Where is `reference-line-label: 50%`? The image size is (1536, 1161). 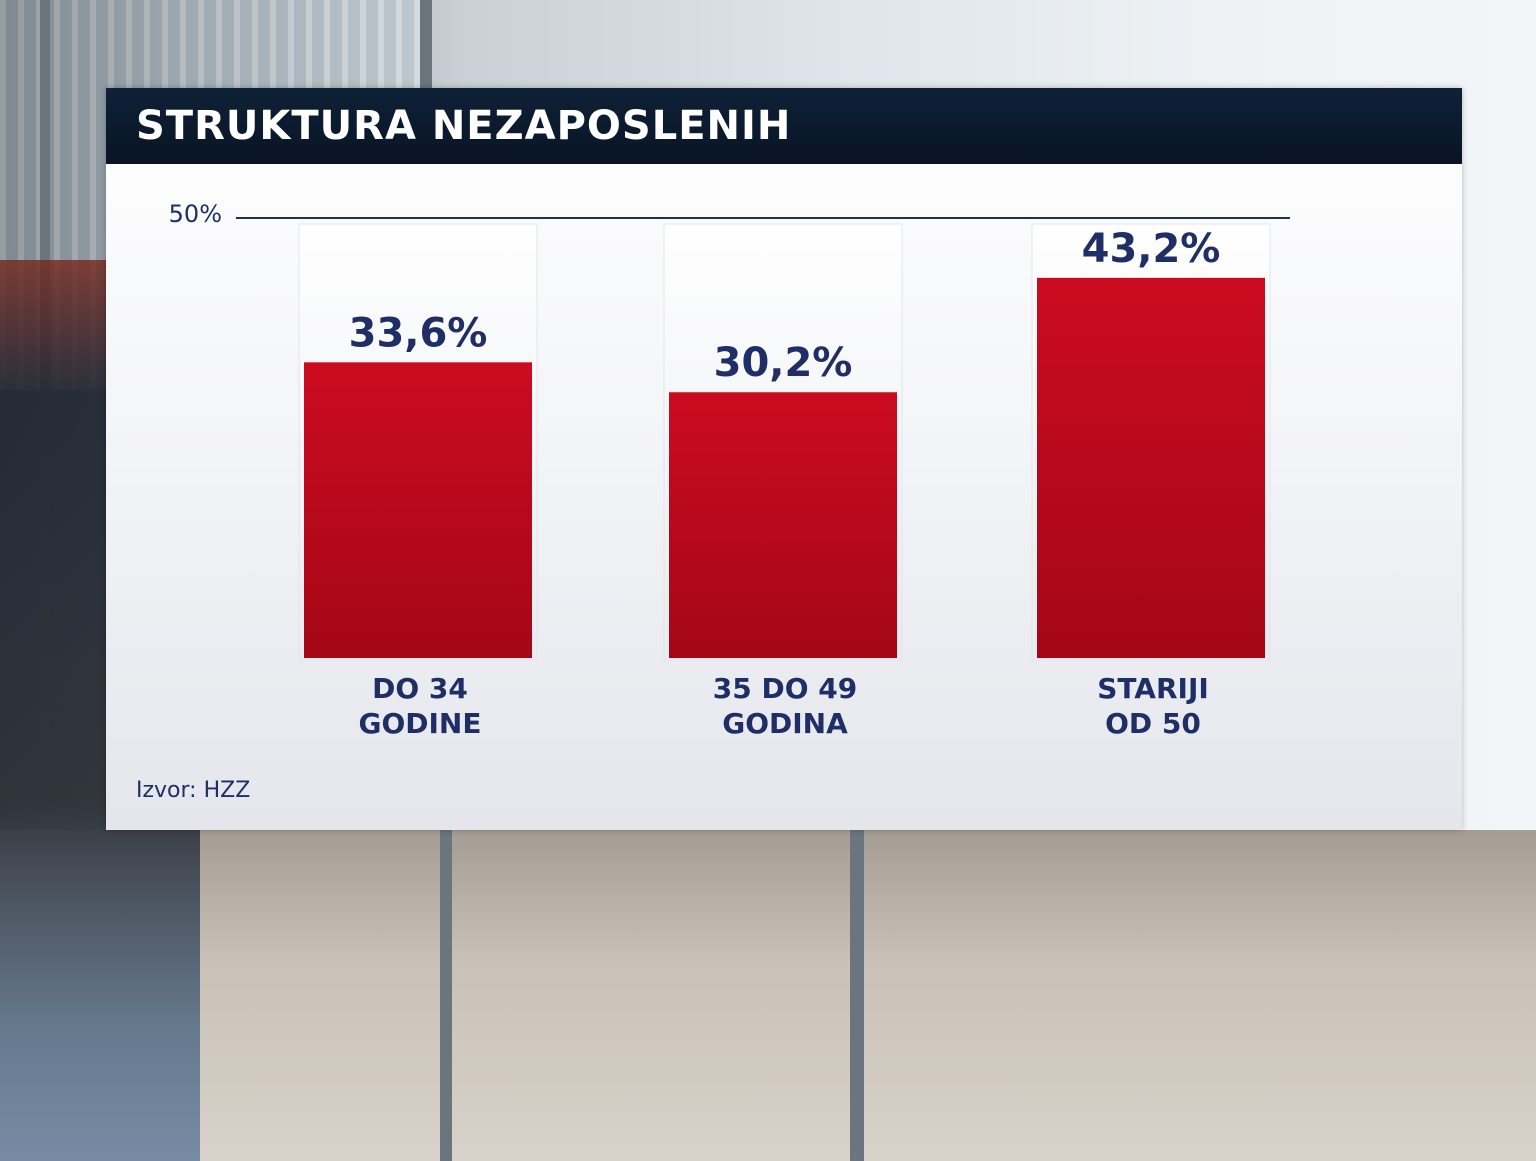 reference-line-label: 50% is located at coordinates (195, 214).